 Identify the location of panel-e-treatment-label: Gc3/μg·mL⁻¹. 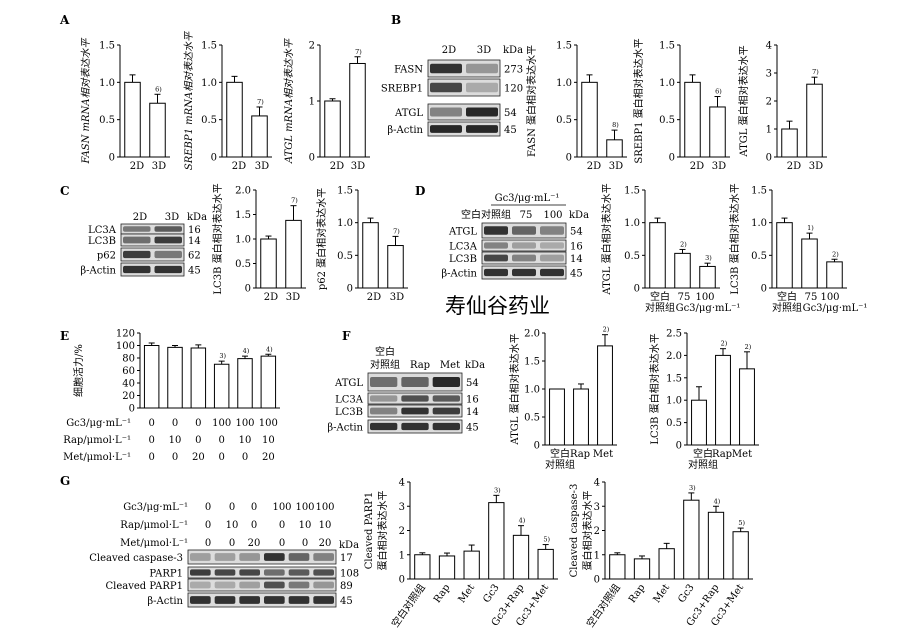
(98, 423).